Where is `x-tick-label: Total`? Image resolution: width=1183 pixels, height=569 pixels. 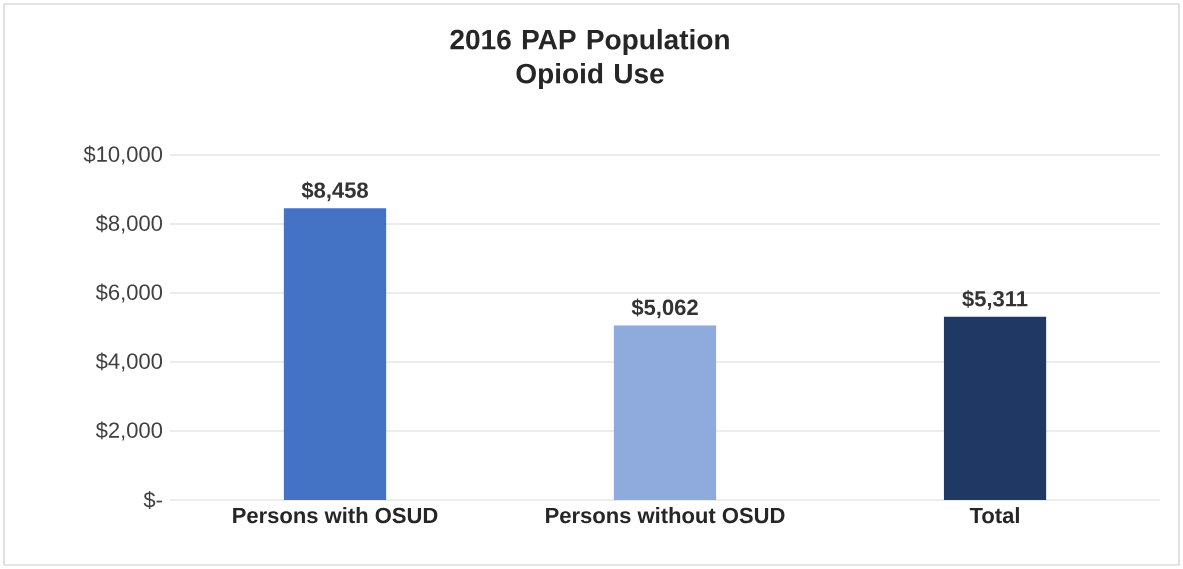
x-tick-label: Total is located at coordinates (994, 515).